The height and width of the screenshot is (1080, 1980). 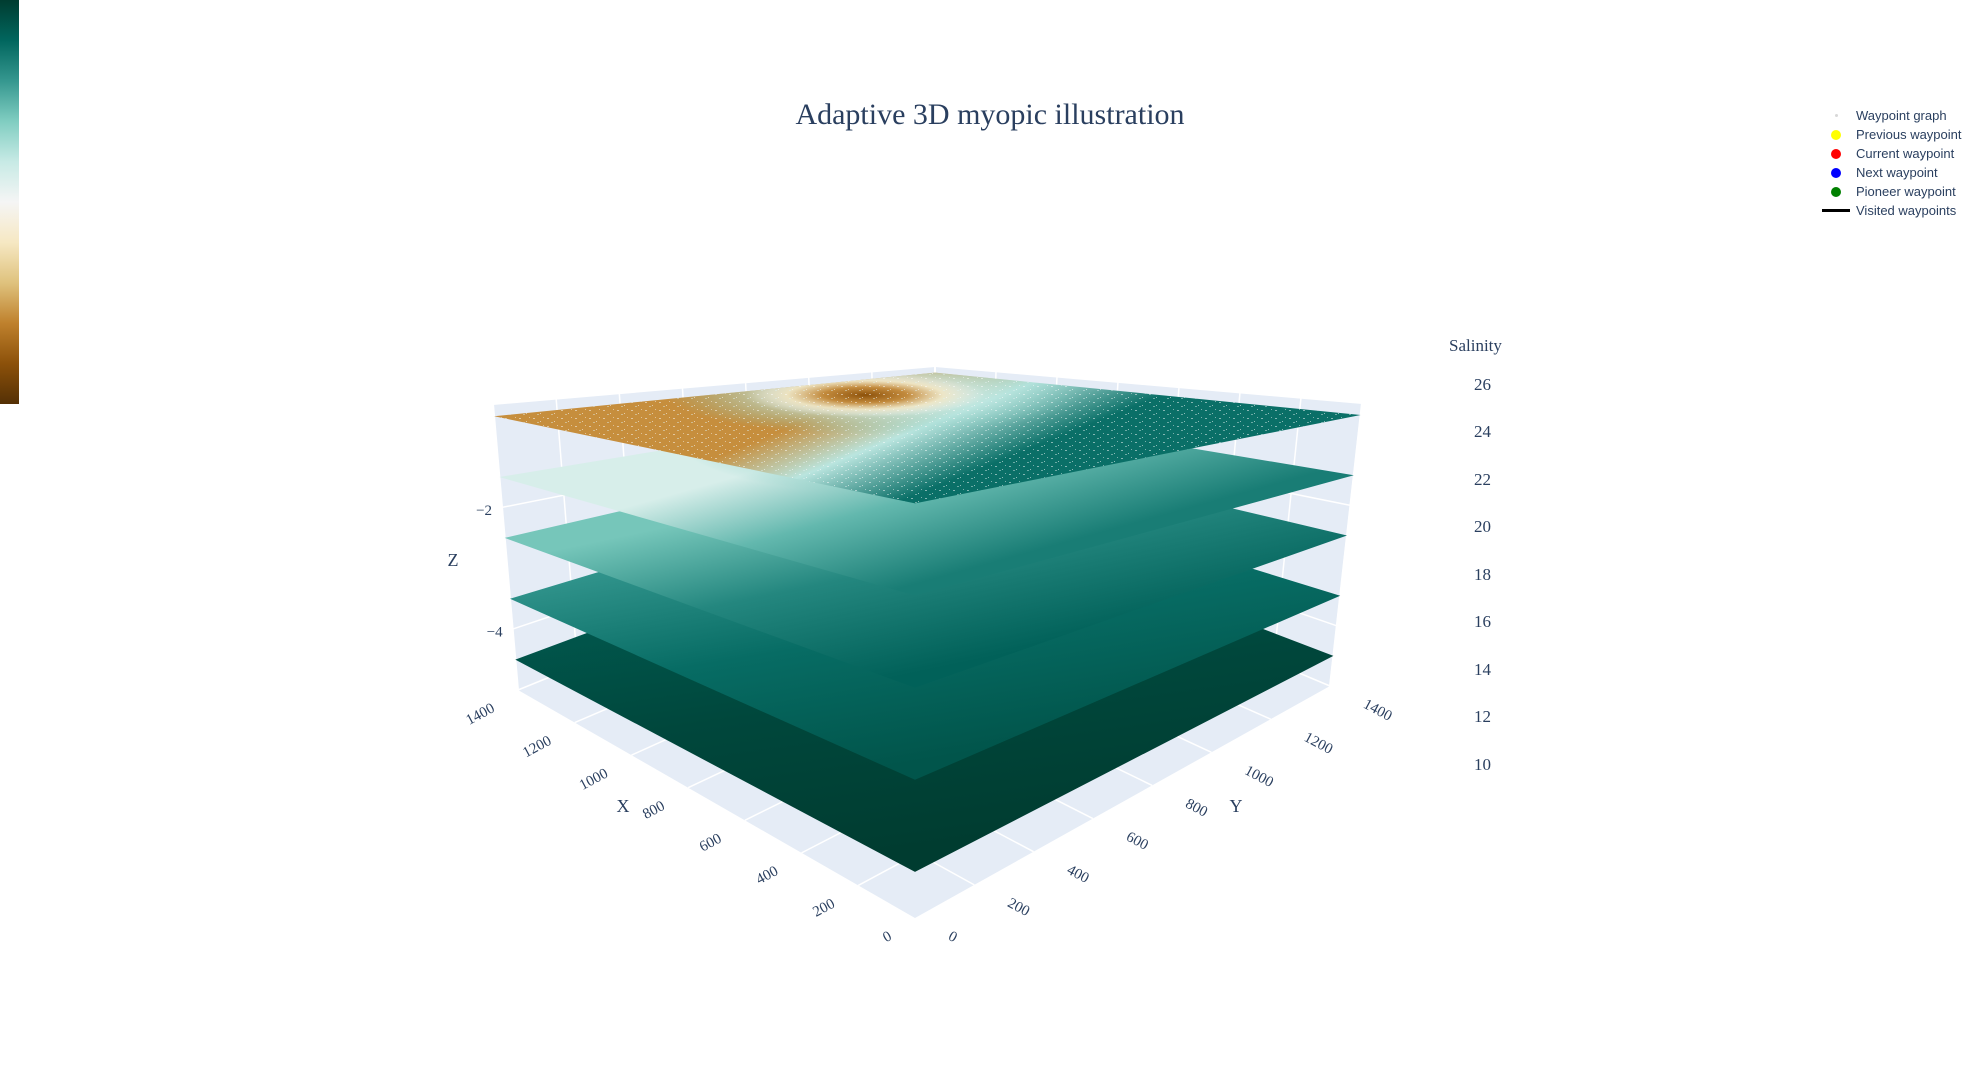 I want to click on legend-item: Pioneer waypoint, so click(x=1897, y=191).